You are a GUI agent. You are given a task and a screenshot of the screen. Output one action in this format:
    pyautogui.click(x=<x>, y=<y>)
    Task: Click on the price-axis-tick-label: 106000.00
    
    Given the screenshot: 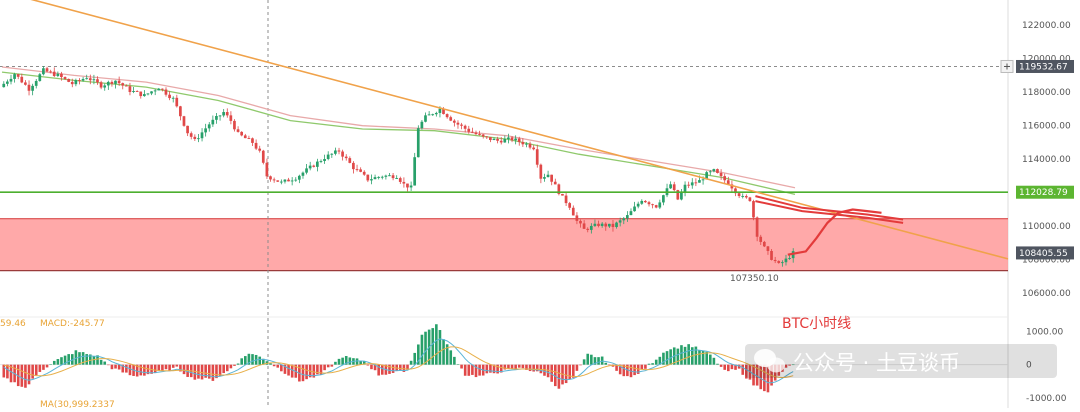 What is the action you would take?
    pyautogui.click(x=1046, y=294)
    